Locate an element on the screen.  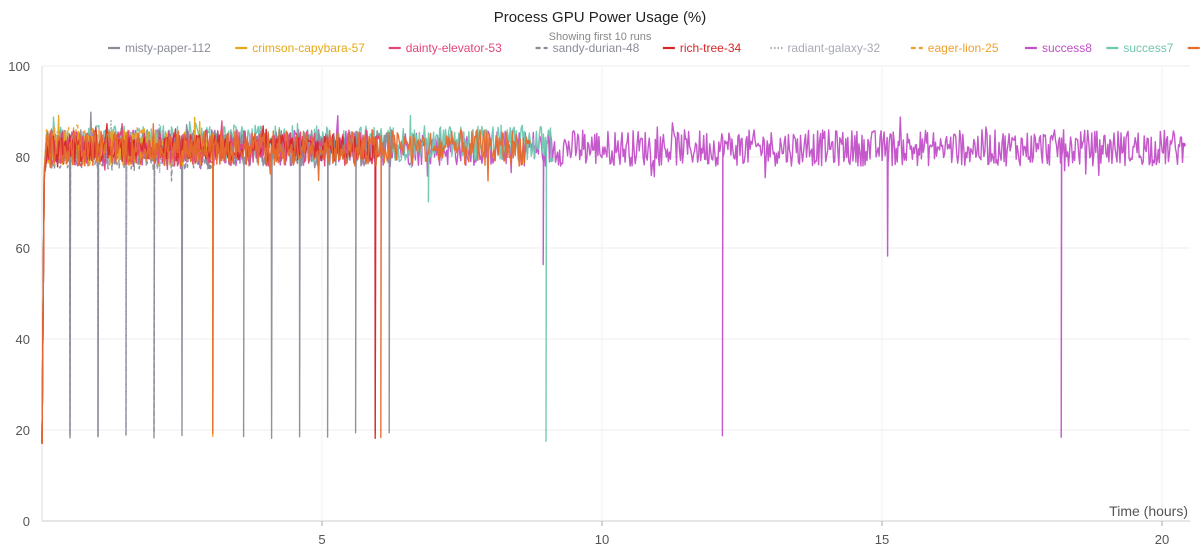
legend-item-success6: success6 is located at coordinates (1193, 48).